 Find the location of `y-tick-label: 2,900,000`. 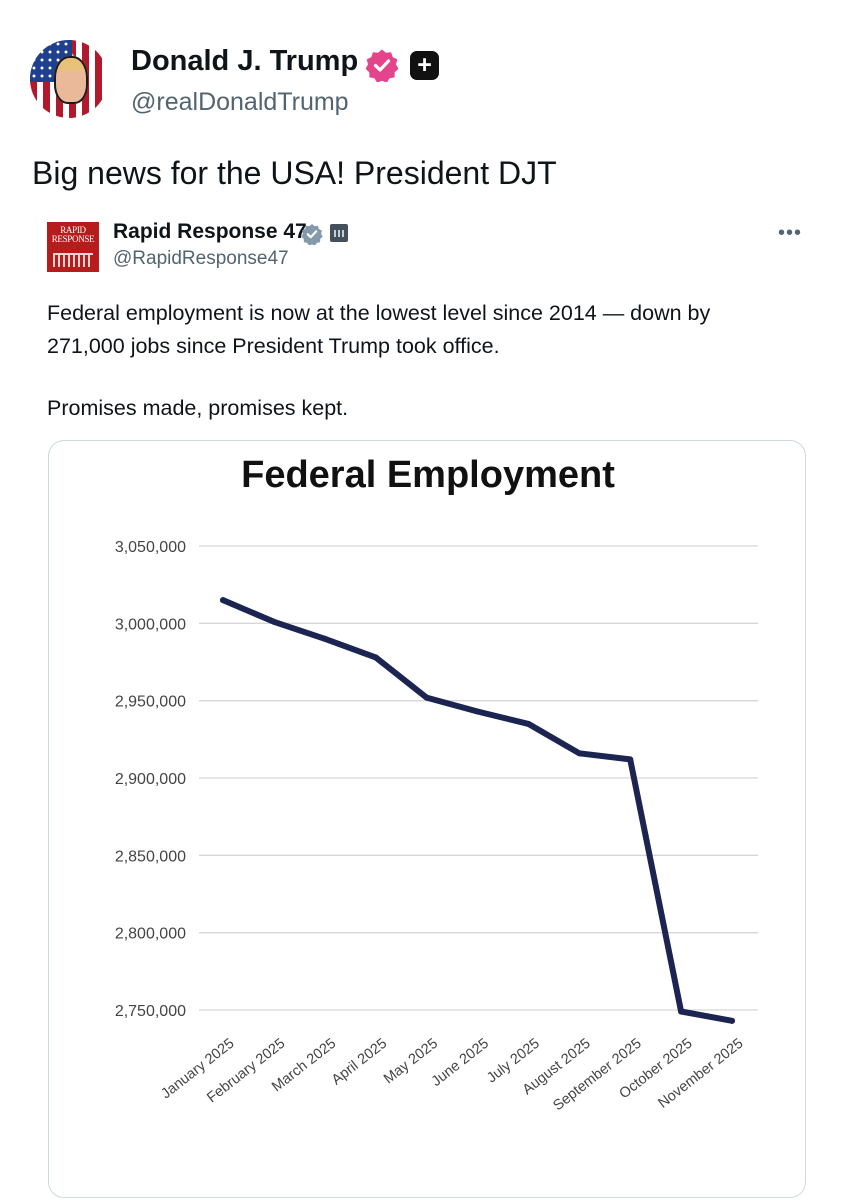

y-tick-label: 2,900,000 is located at coordinates (150, 779).